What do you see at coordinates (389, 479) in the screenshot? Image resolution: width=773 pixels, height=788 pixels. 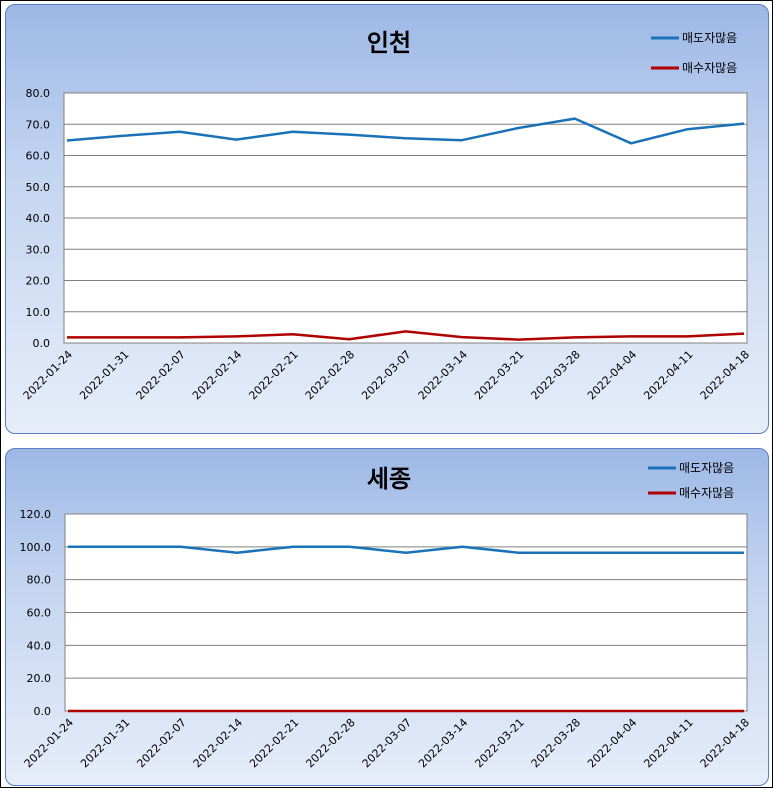 I see `chart-title: 세종` at bounding box center [389, 479].